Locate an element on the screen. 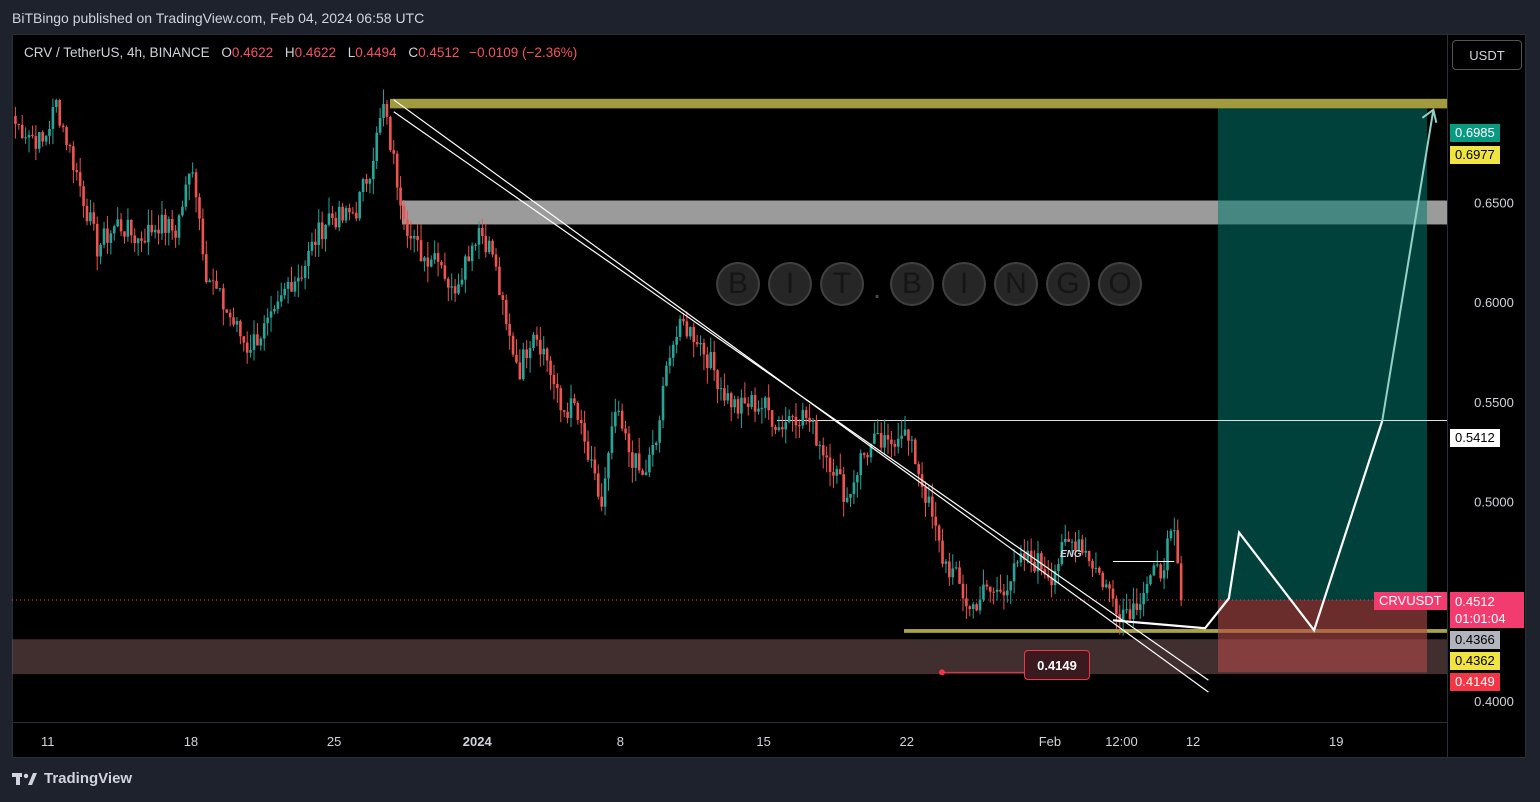 The width and height of the screenshot is (1540, 802). last-price-value: 0.4512 is located at coordinates (1475, 601).